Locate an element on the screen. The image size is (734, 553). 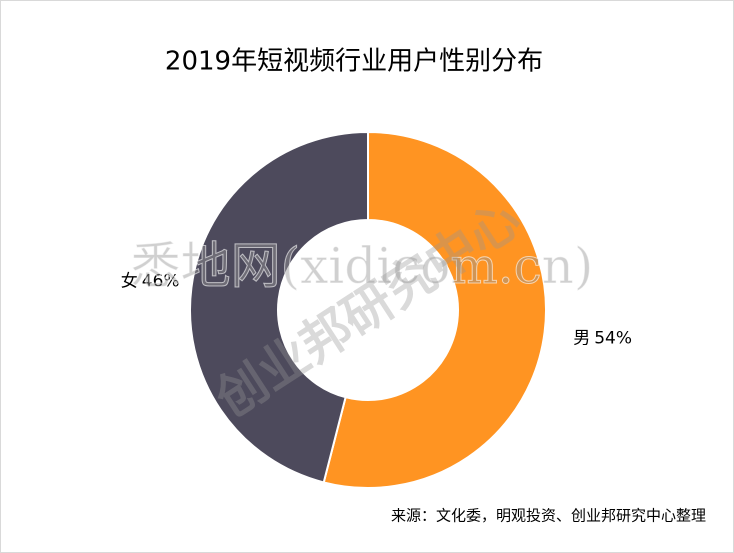
source-note: 来源：文化委，明观投资、创业邦研究中心整理 is located at coordinates (548, 516).